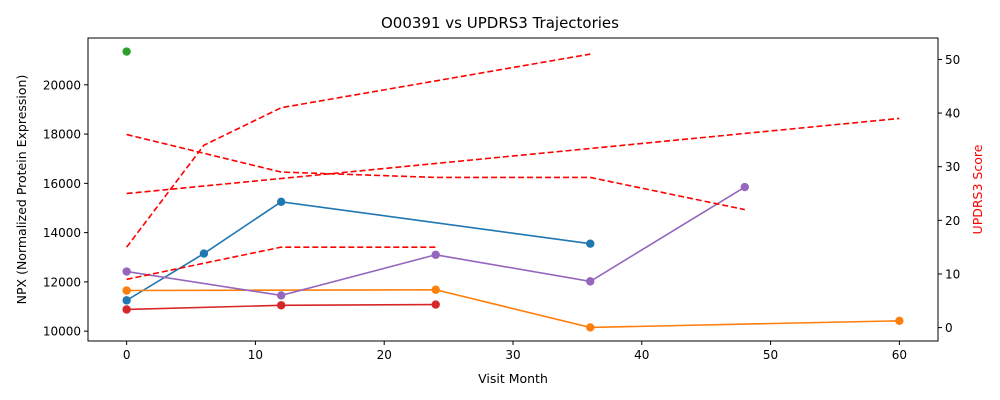 Image resolution: width=1000 pixels, height=400 pixels. Describe the element at coordinates (949, 328) in the screenshot. I see `right-y-tick-label: 0` at that location.